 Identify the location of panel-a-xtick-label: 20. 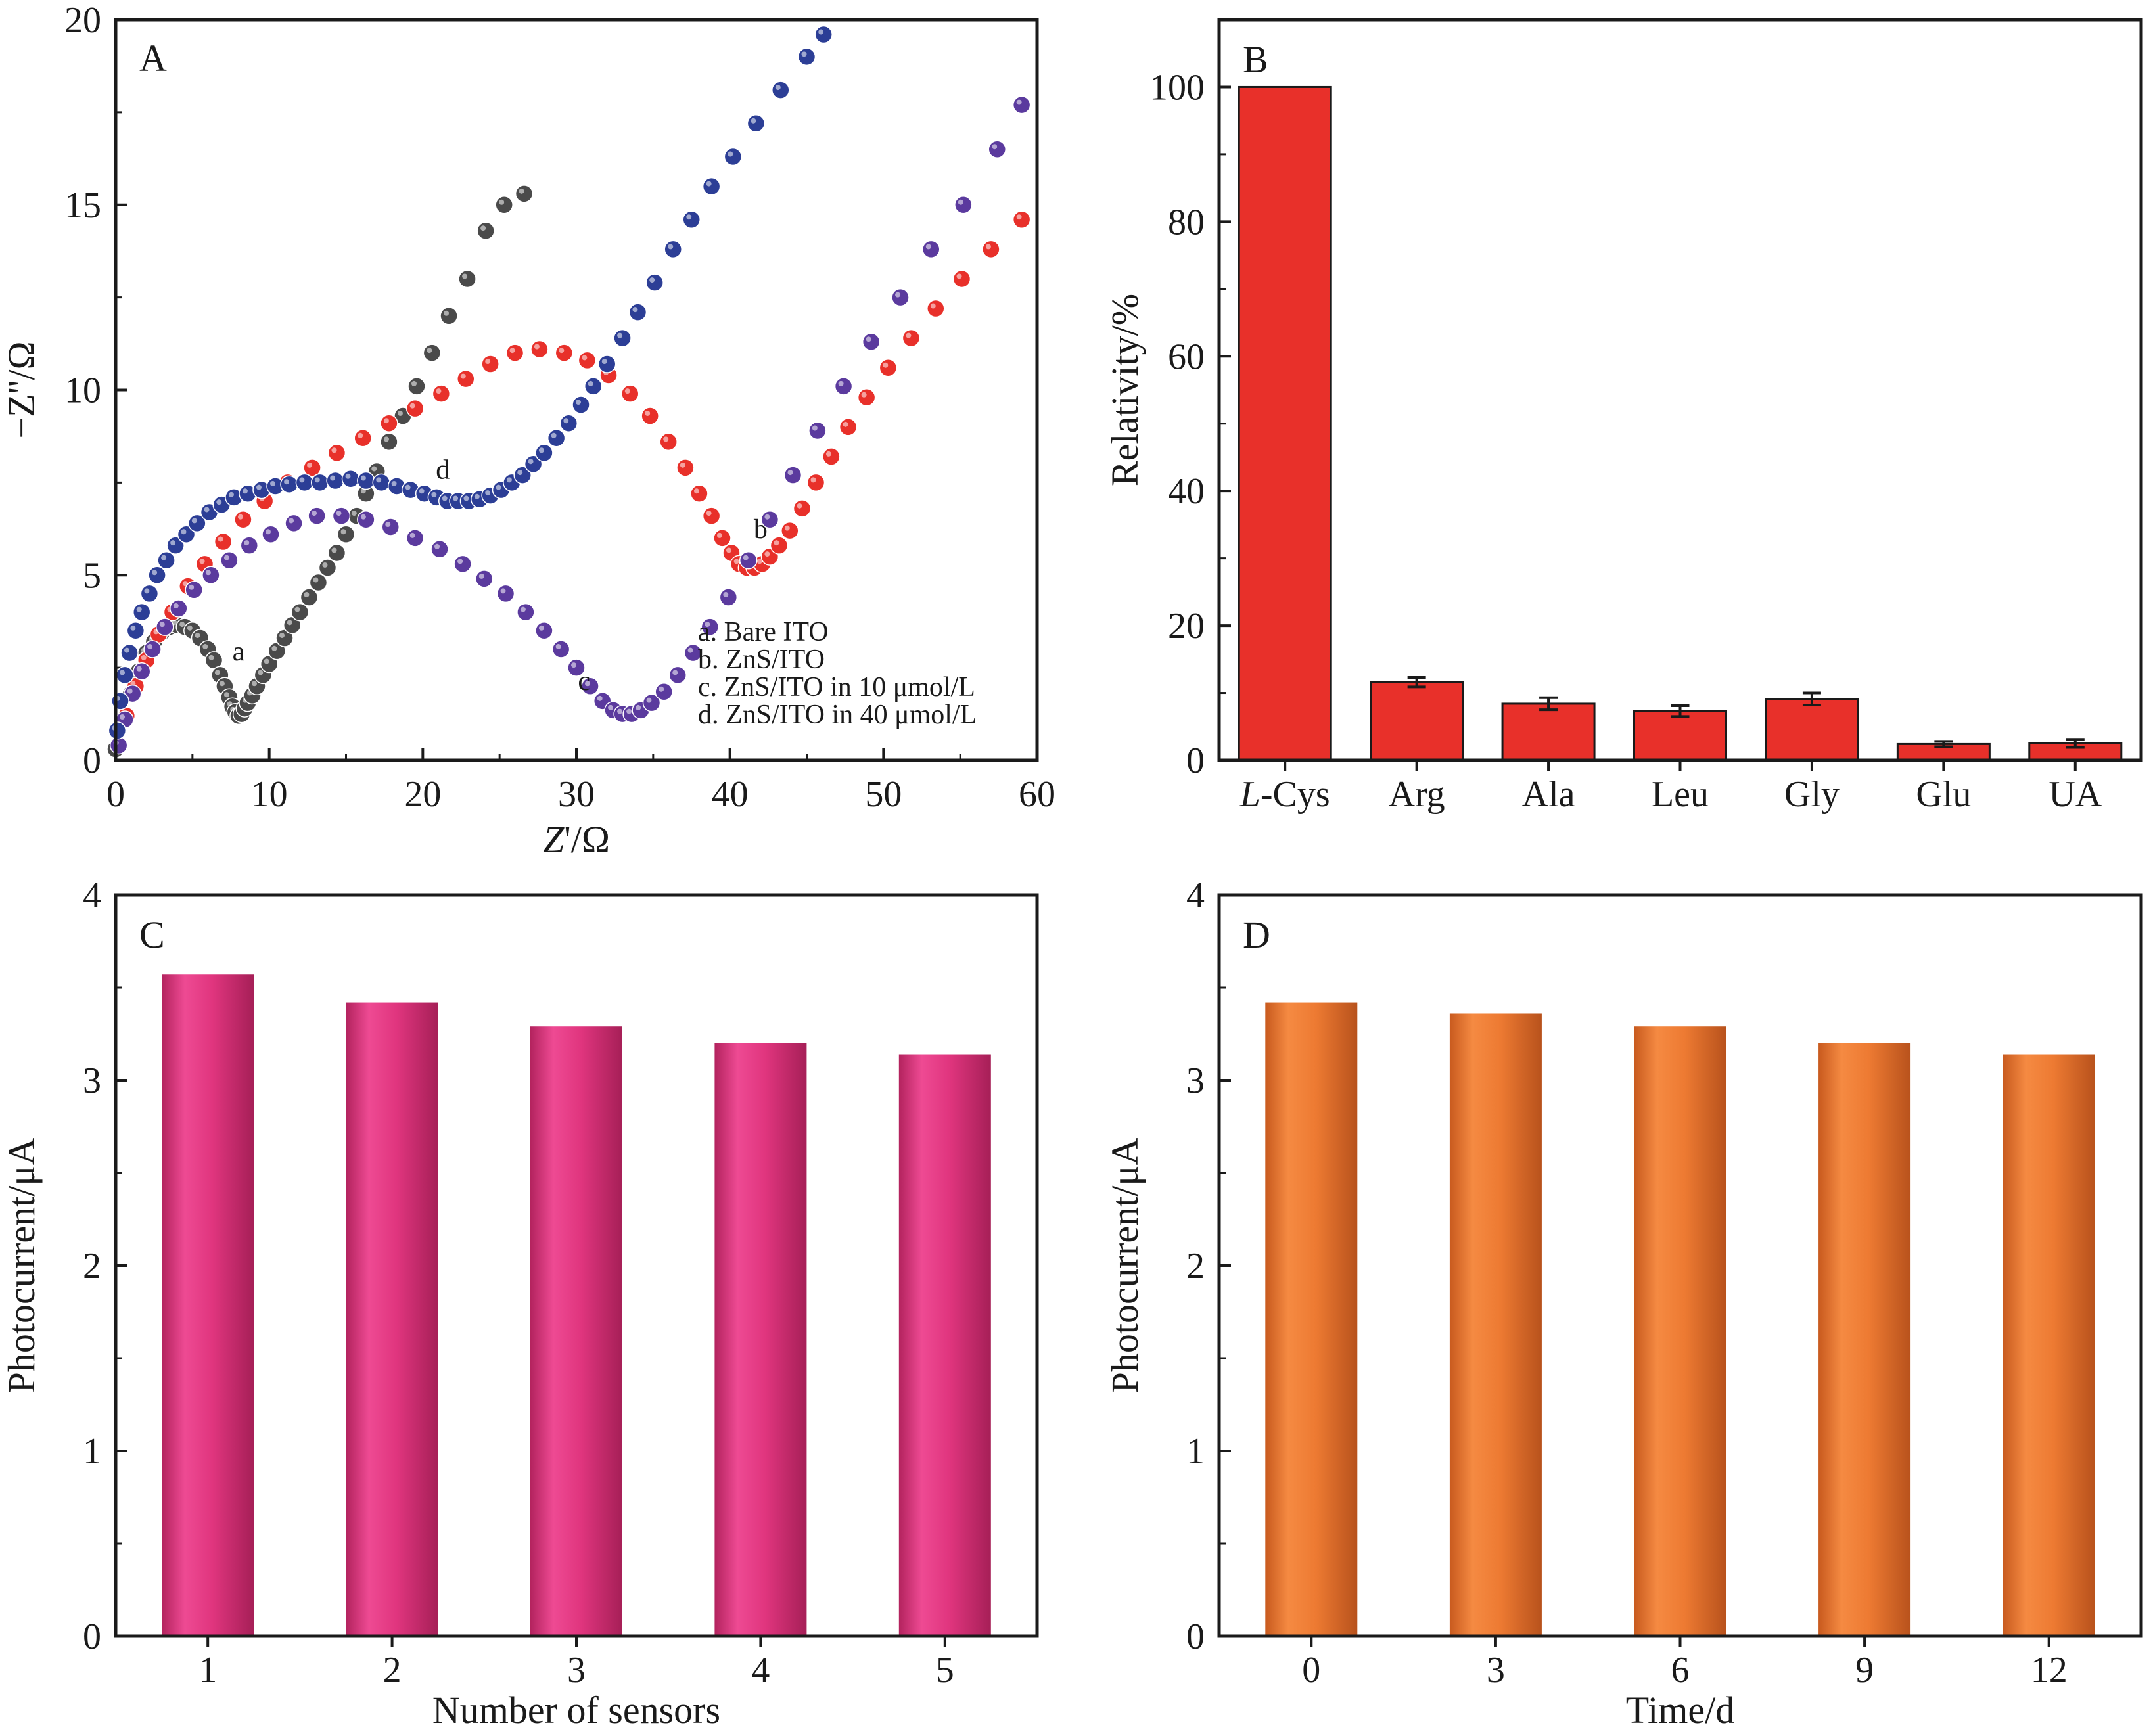
(422, 794).